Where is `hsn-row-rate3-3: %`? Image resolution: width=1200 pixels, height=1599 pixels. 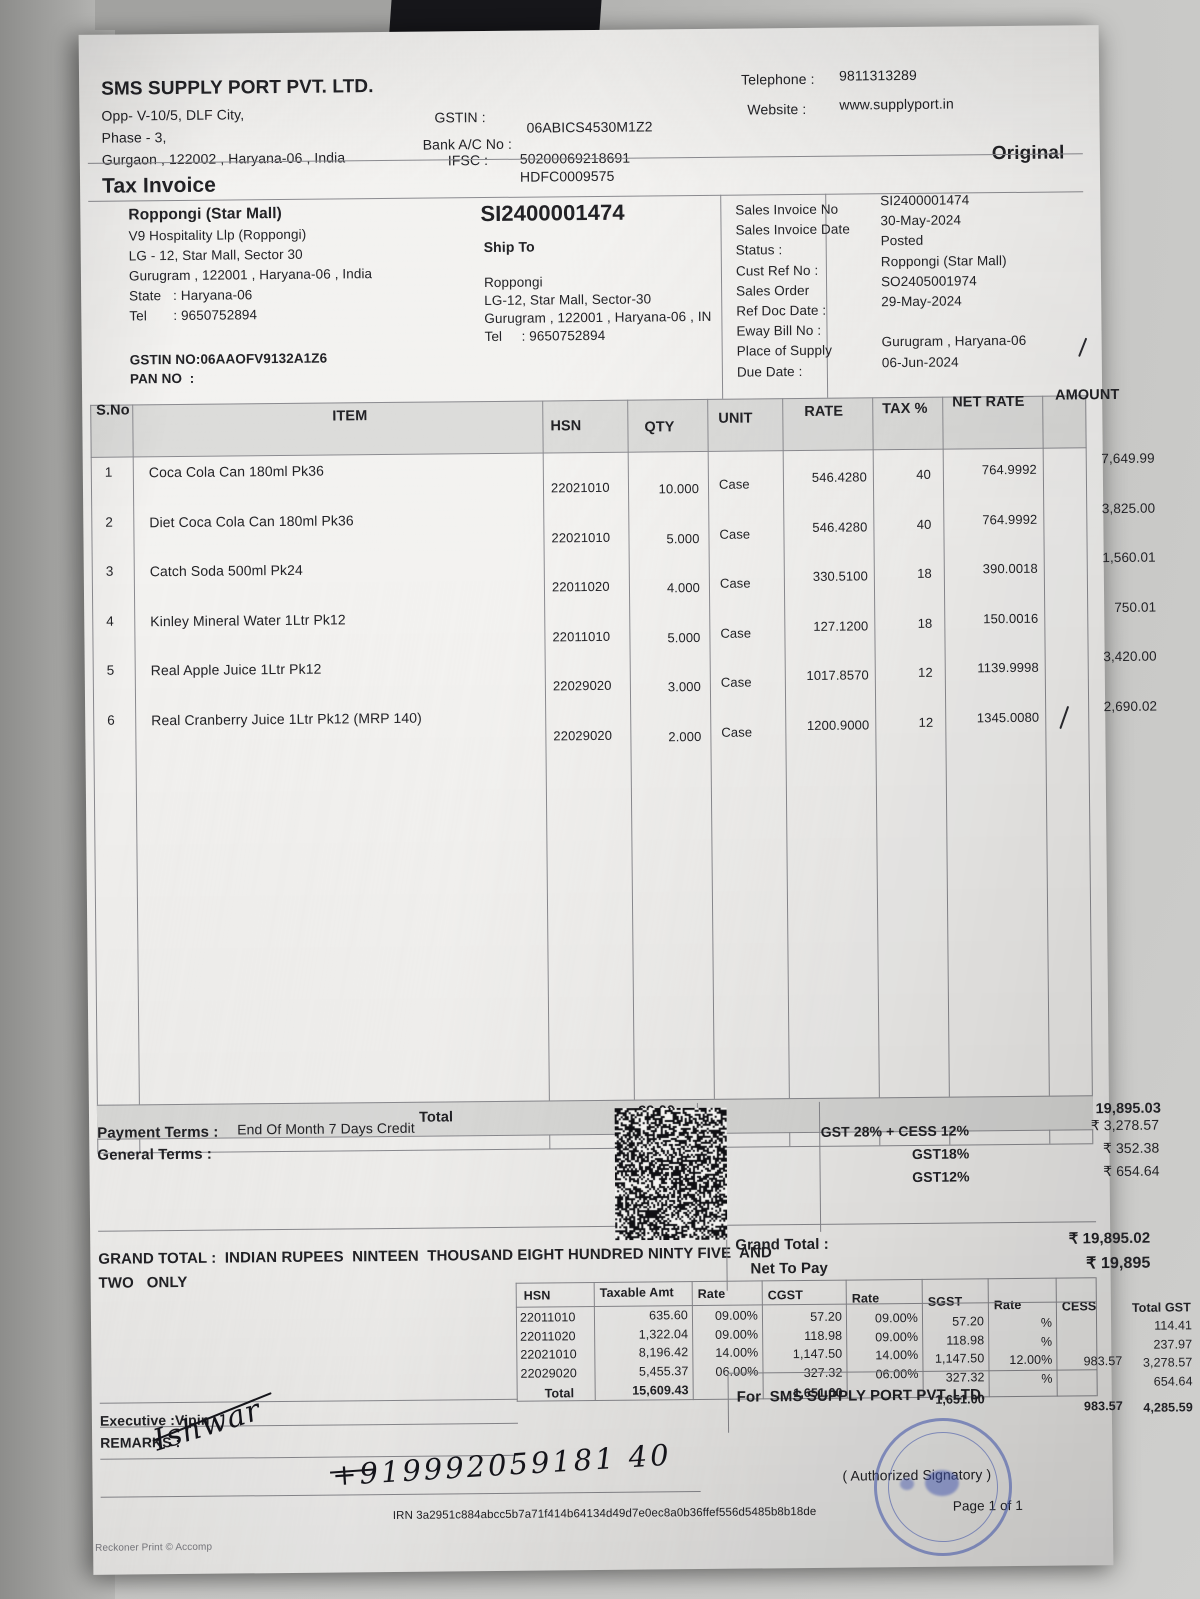
hsn-row-rate3-3: % is located at coordinates (1047, 1378).